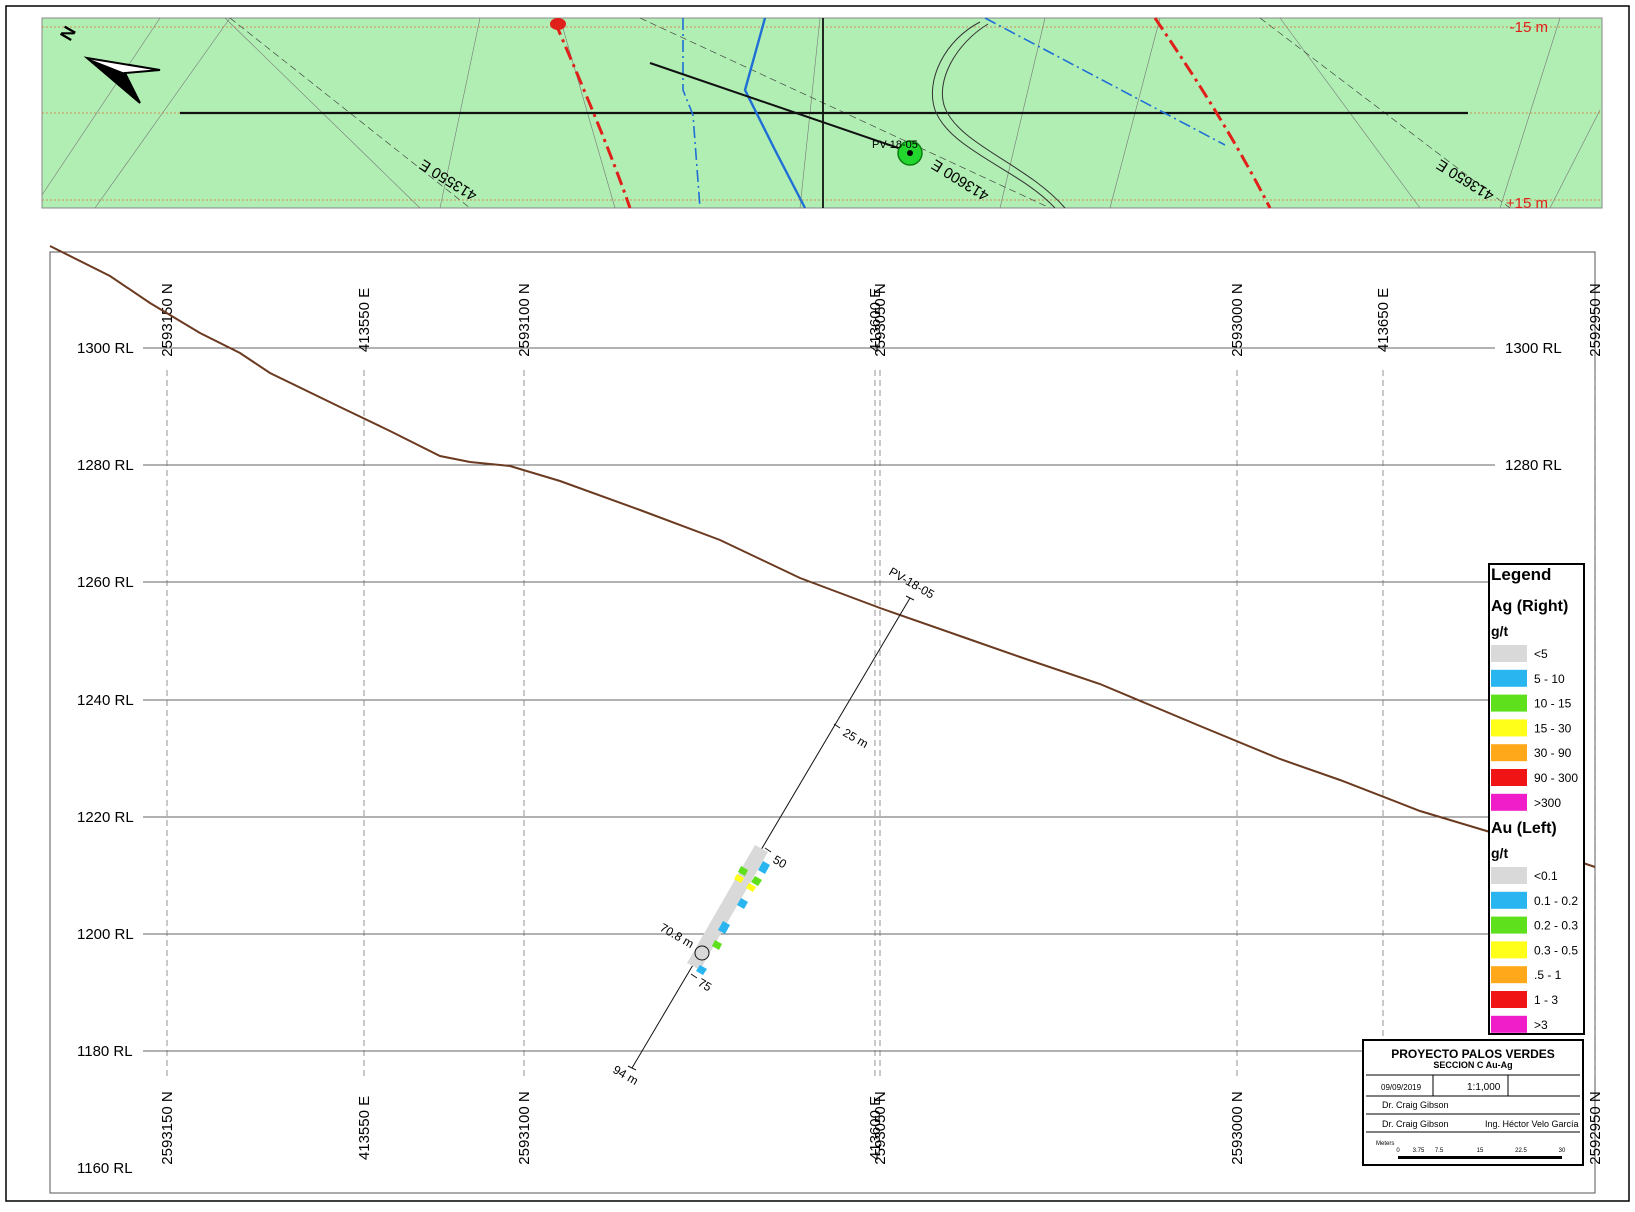 This screenshot has width=1635, height=1212. I want to click on scale-tick-label: 22.5, so click(1521, 1151).